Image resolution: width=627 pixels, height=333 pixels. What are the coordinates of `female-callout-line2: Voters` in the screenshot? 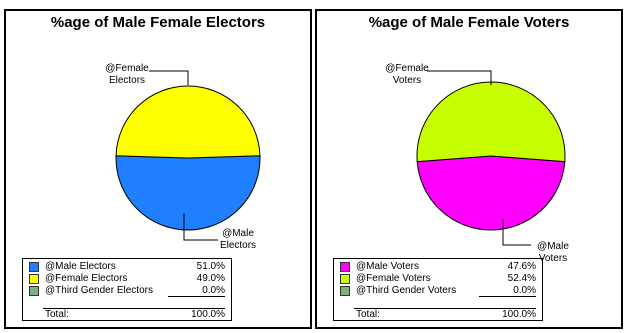 It's located at (407, 80).